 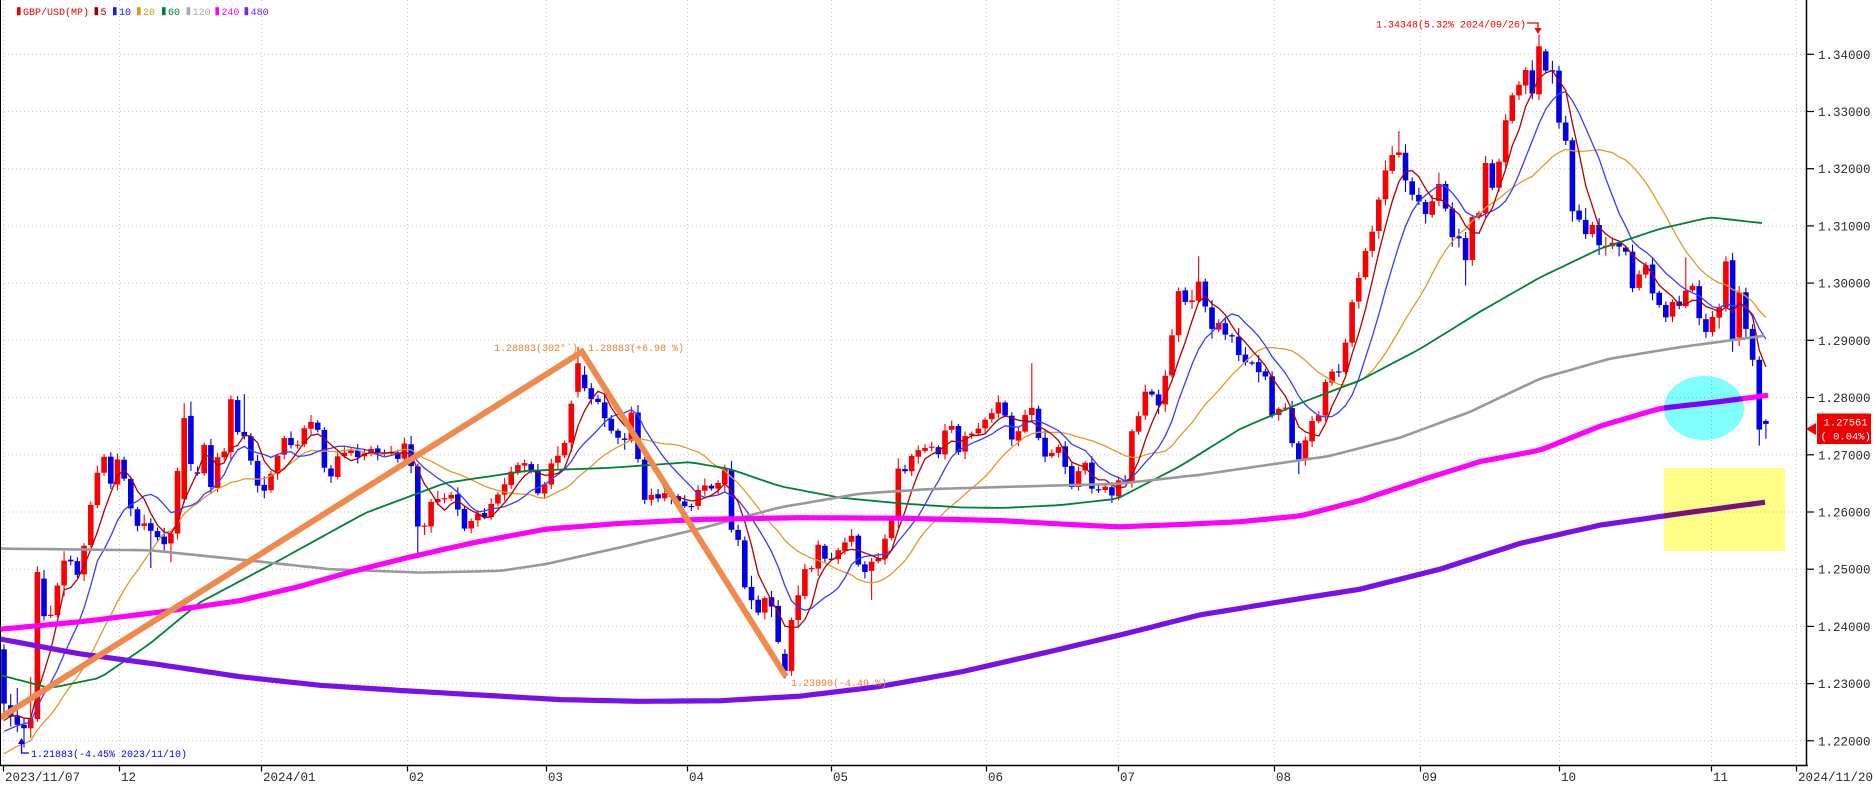 I want to click on svg-text: 03, so click(x=555, y=777).